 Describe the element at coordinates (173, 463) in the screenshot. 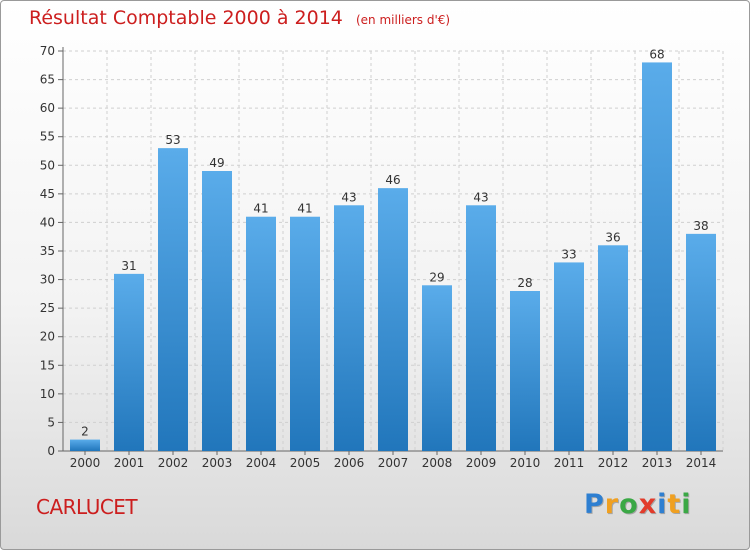

I see `x-tick-label: 2002` at that location.